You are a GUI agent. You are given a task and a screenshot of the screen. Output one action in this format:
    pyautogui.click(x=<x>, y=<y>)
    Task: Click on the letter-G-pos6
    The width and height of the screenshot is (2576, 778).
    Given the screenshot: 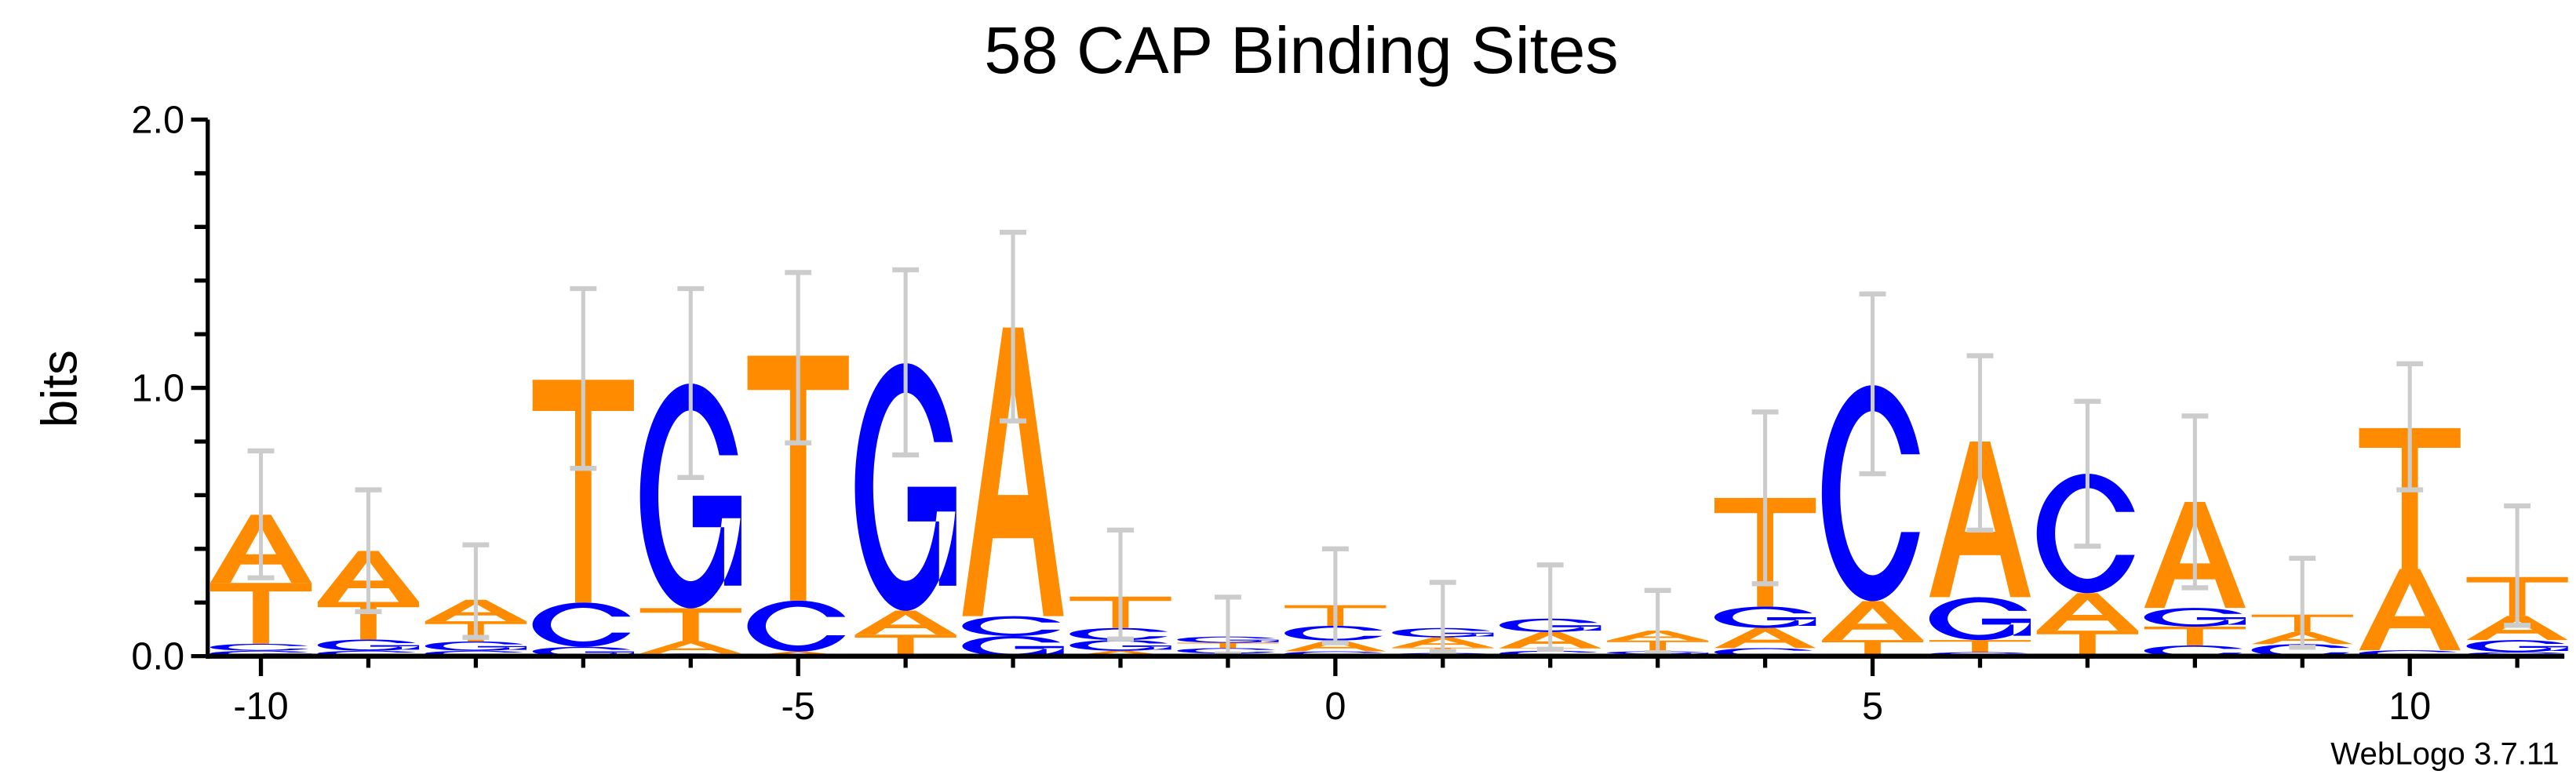 What is the action you would take?
    pyautogui.click(x=1980, y=619)
    